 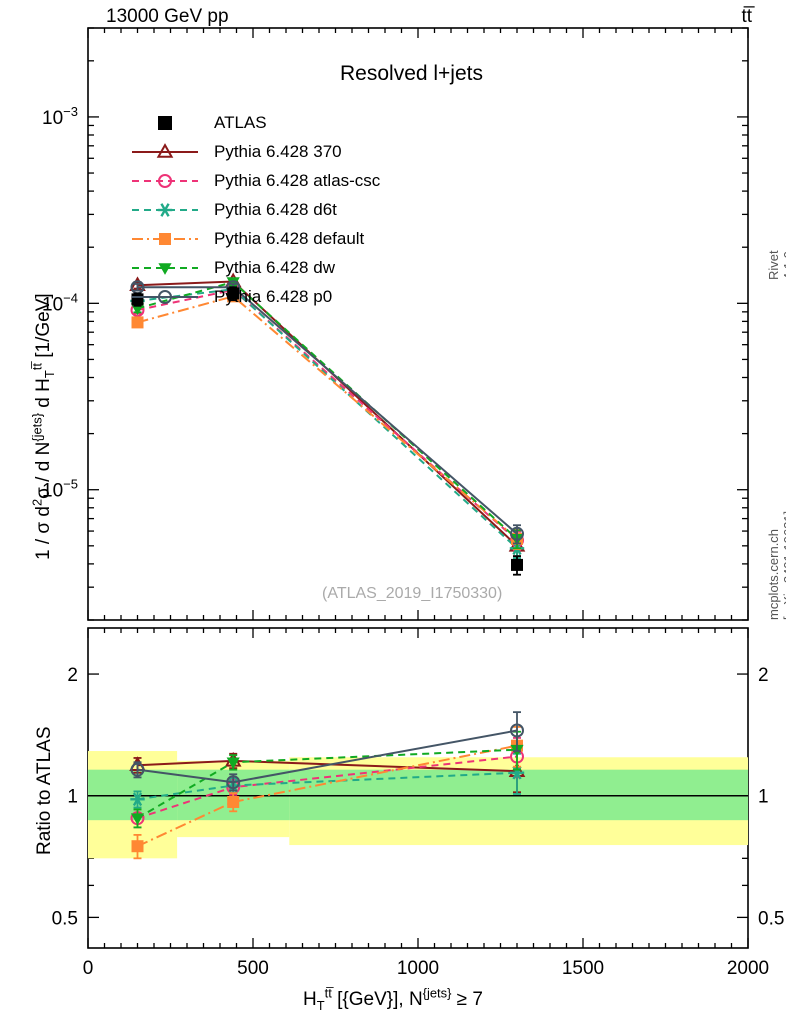 I want to click on legend-marker-asterisk, so click(x=165, y=209).